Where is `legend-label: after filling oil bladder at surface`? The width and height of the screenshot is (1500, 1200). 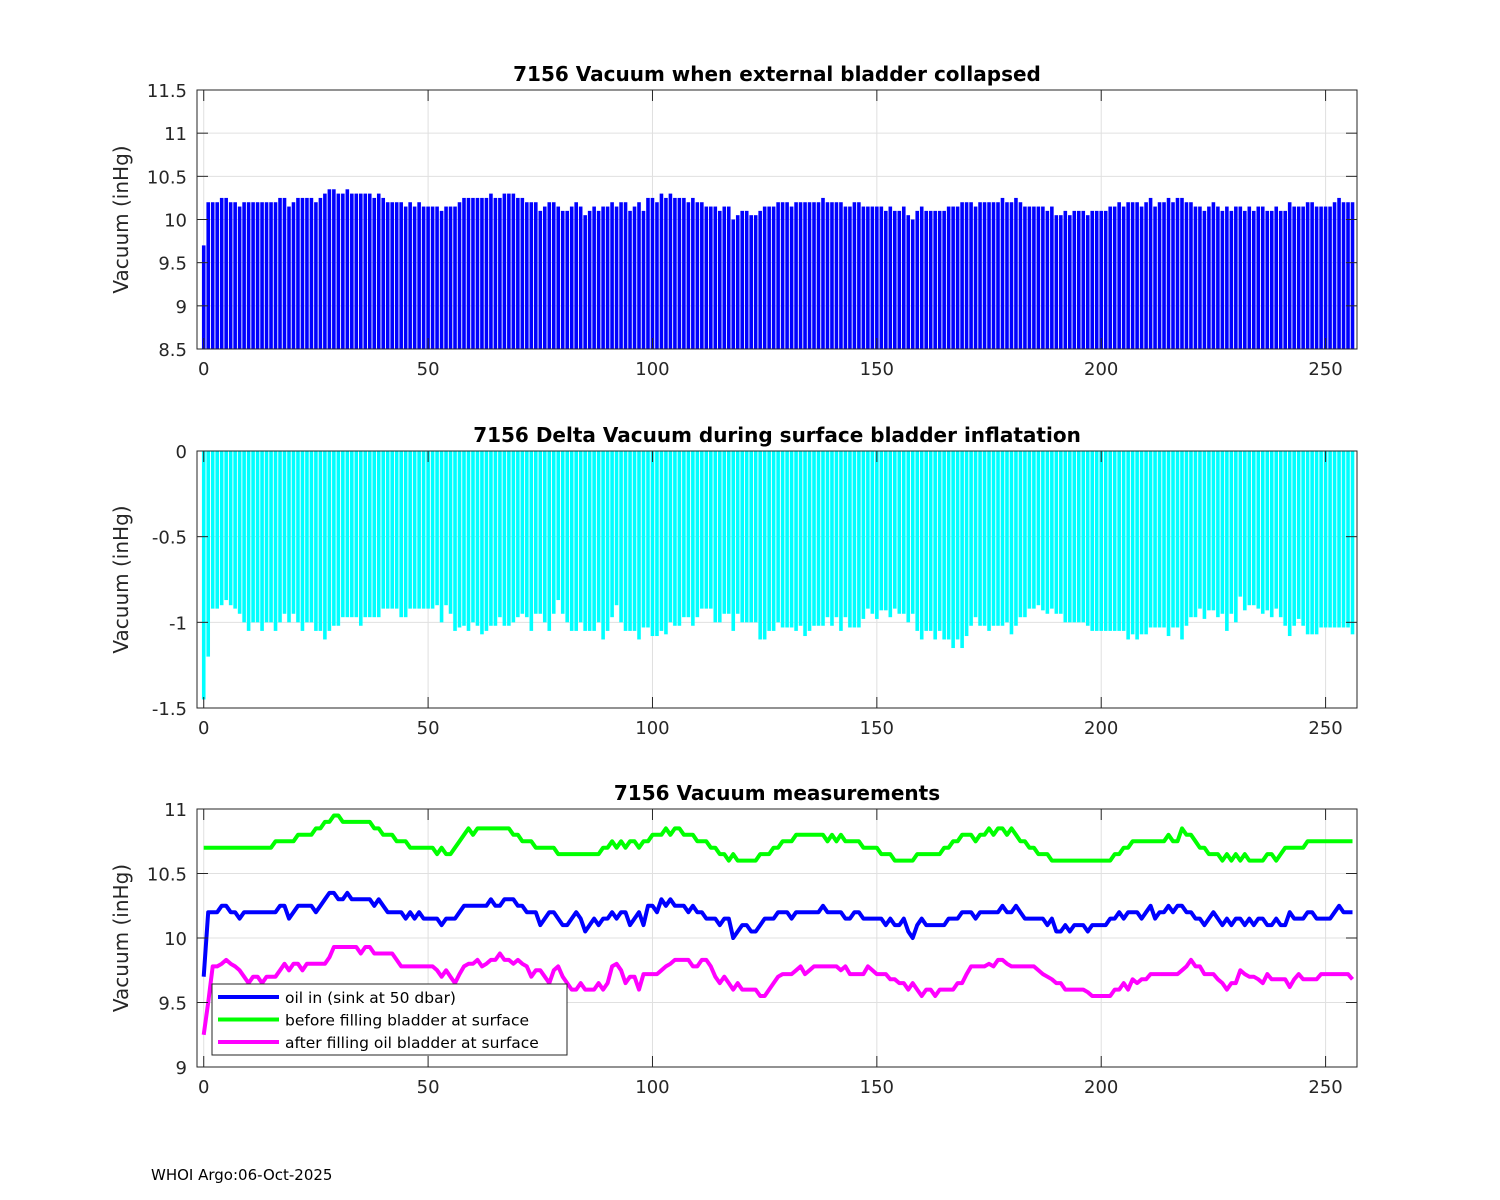 legend-label: after filling oil bladder at surface is located at coordinates (412, 1043).